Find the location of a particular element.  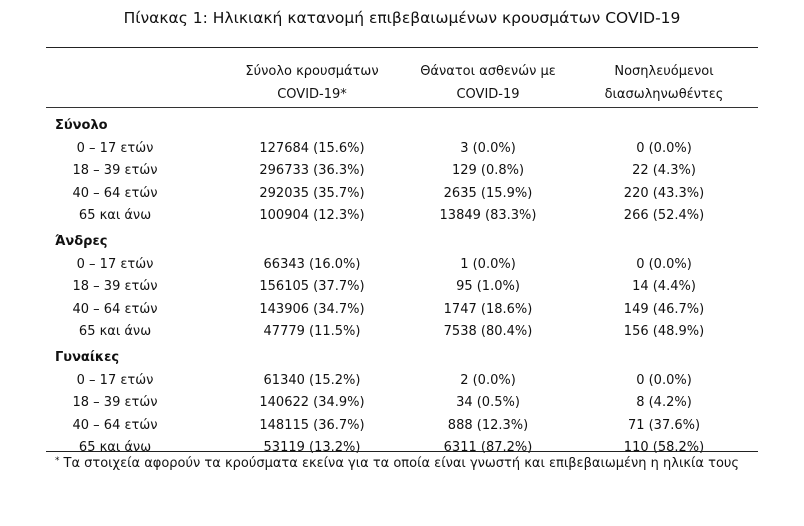

deaths-cell: 2635 (15.9%) is located at coordinates (488, 193).